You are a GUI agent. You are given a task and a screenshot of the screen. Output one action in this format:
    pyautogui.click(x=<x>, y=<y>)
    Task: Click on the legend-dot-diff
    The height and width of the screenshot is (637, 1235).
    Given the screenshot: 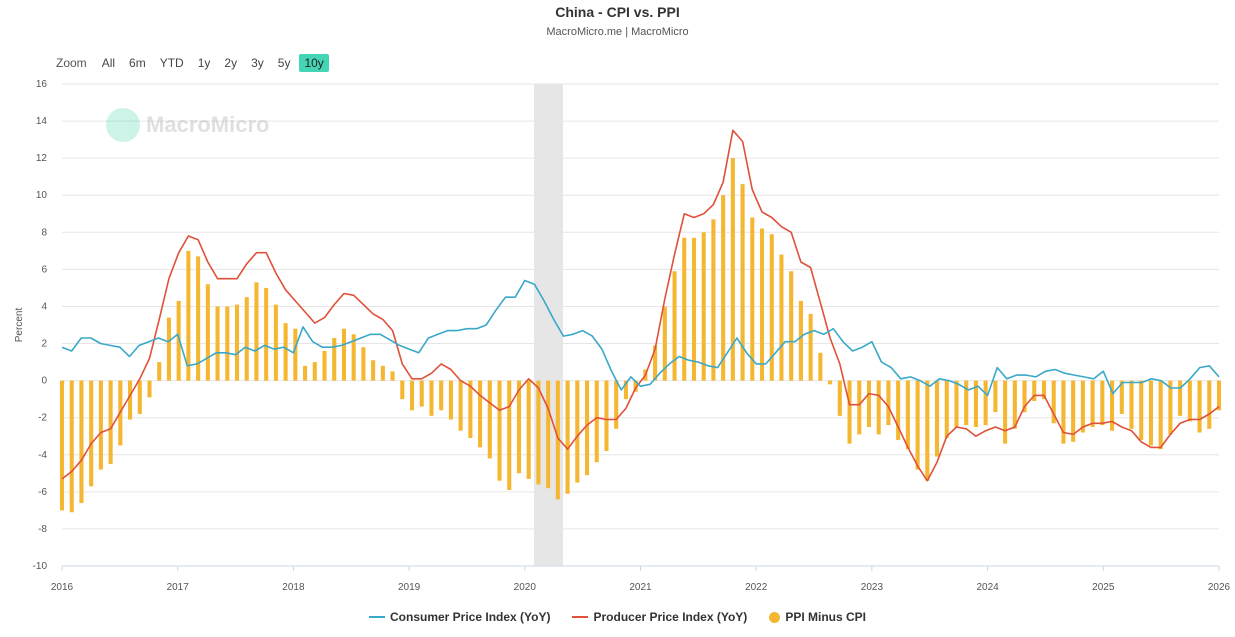 What is the action you would take?
    pyautogui.click(x=775, y=617)
    